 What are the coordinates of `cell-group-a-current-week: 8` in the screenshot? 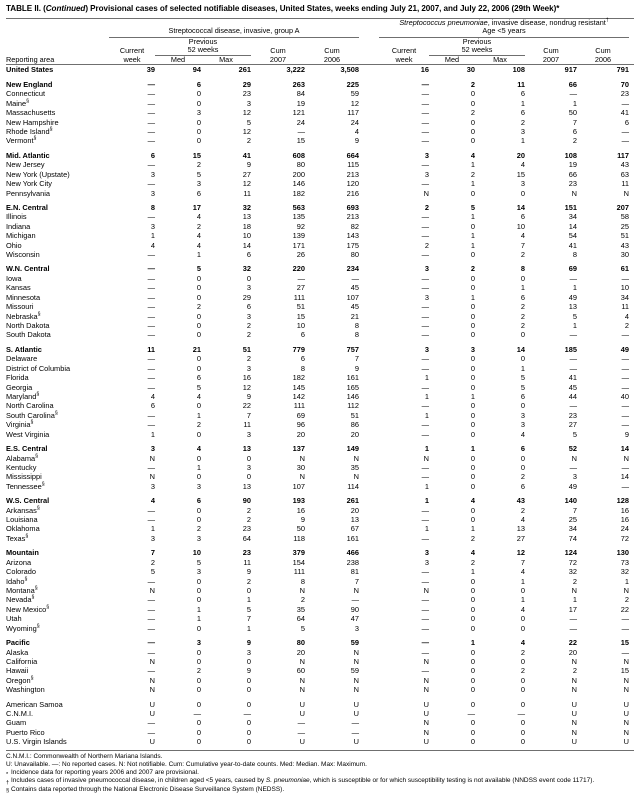 It's located at (152, 207).